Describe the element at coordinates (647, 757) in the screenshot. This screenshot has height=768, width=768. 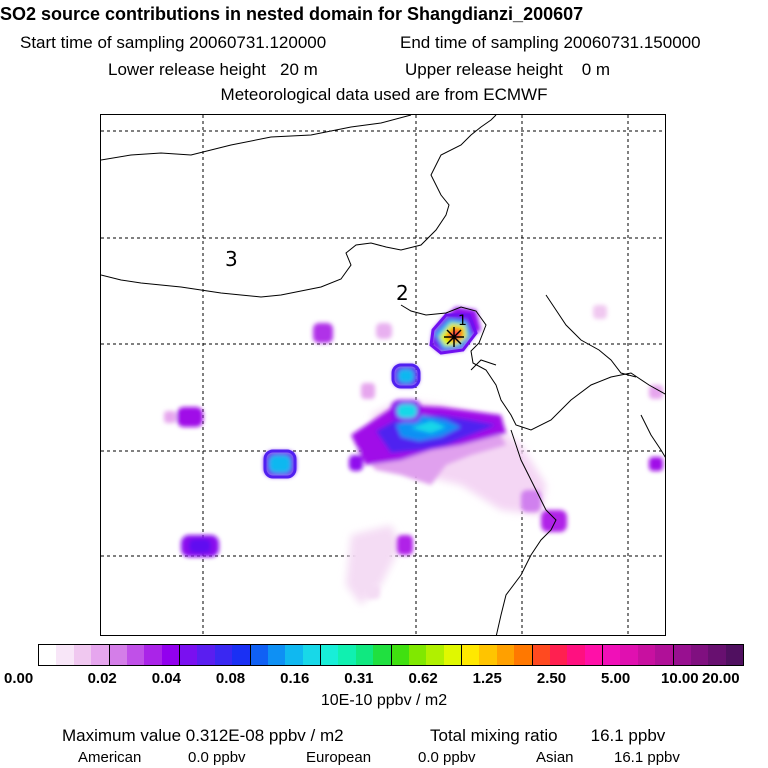
I see `asian-value: 16.1 ppbv` at that location.